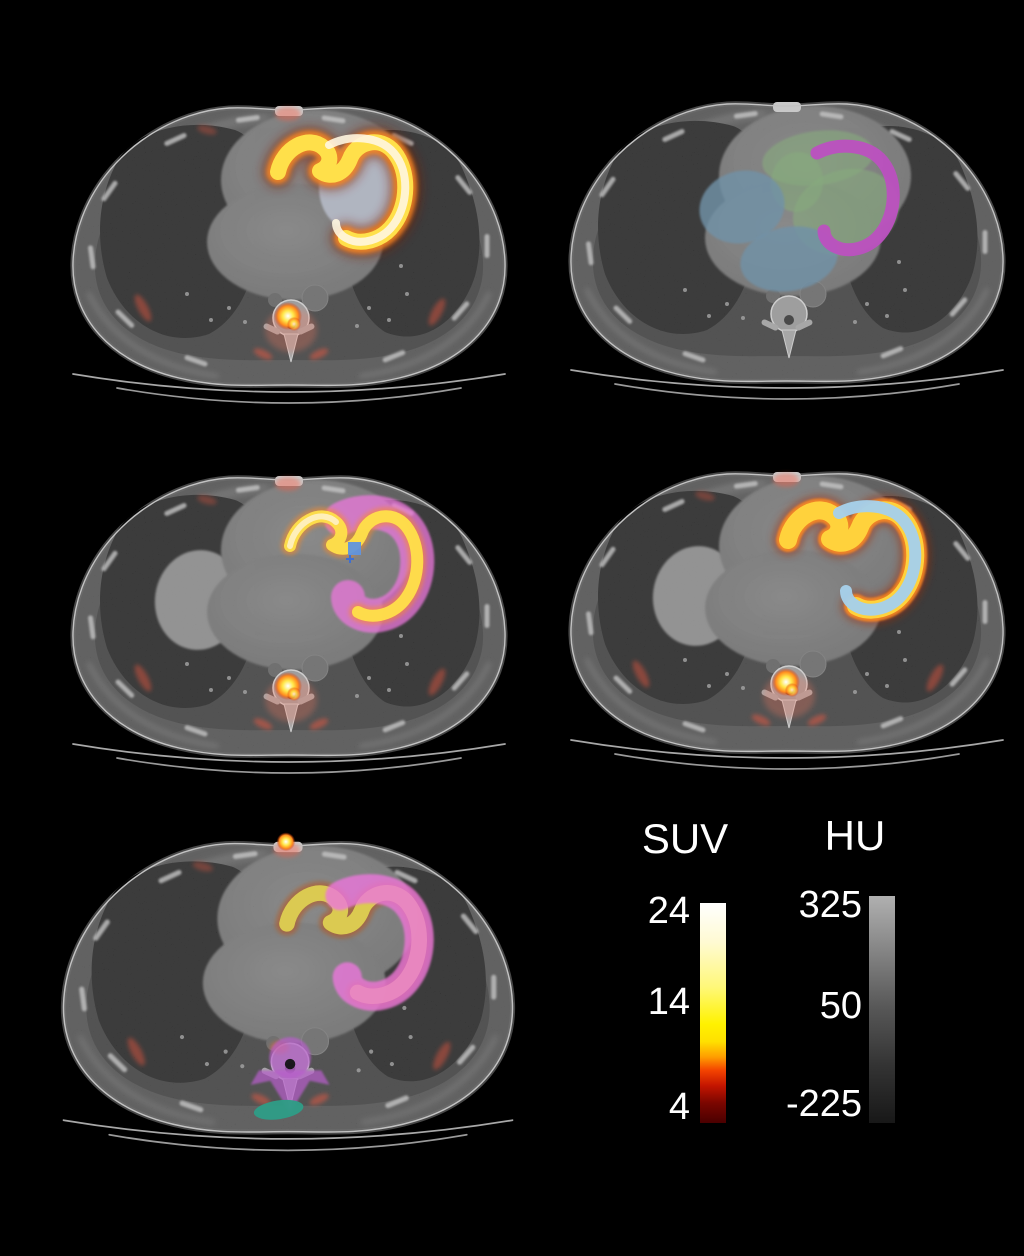  Describe the element at coordinates (342, 192) in the screenshot. I see `myocardium-pet-overlay` at that location.